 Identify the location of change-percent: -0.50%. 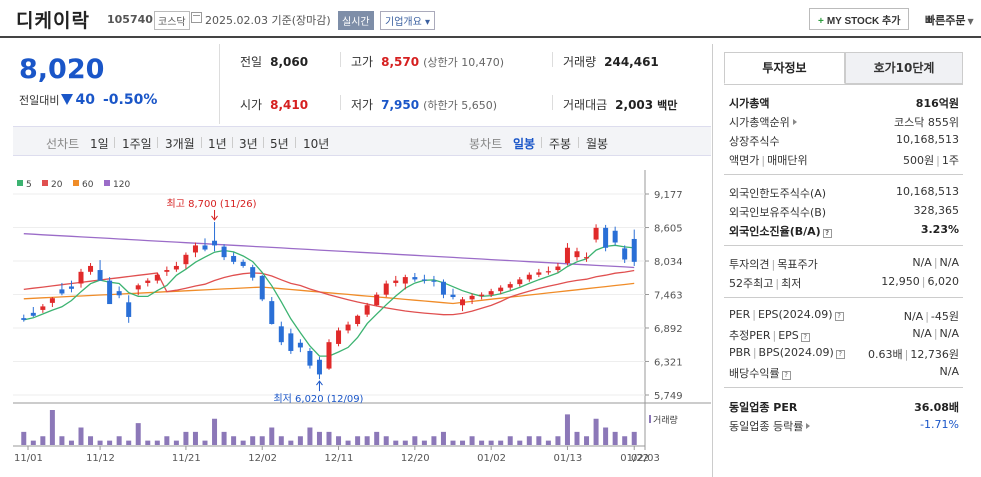
(130, 100).